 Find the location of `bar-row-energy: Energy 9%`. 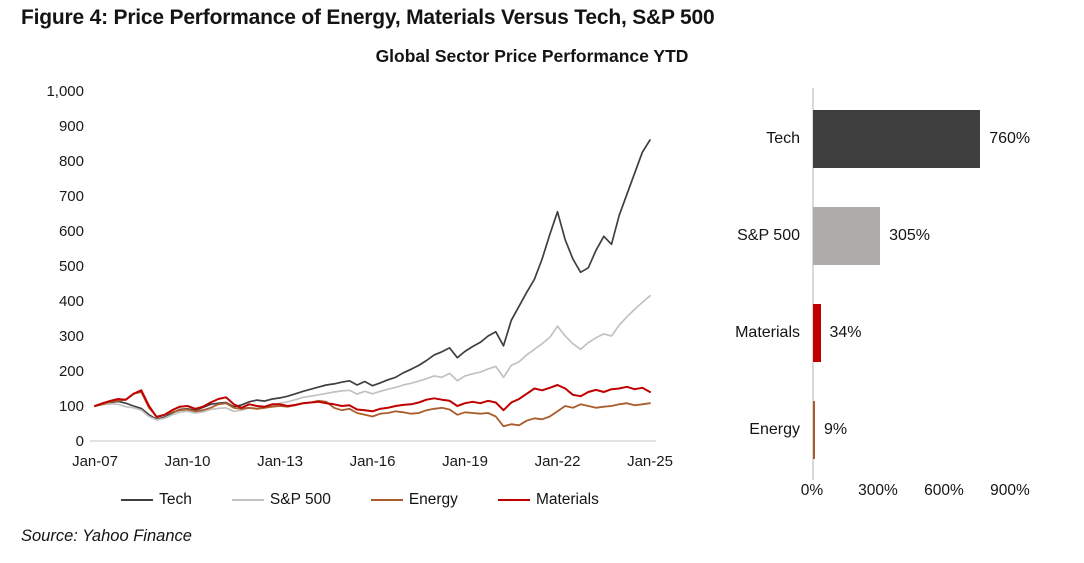

bar-row-energy: Energy 9% is located at coordinates (892, 429).